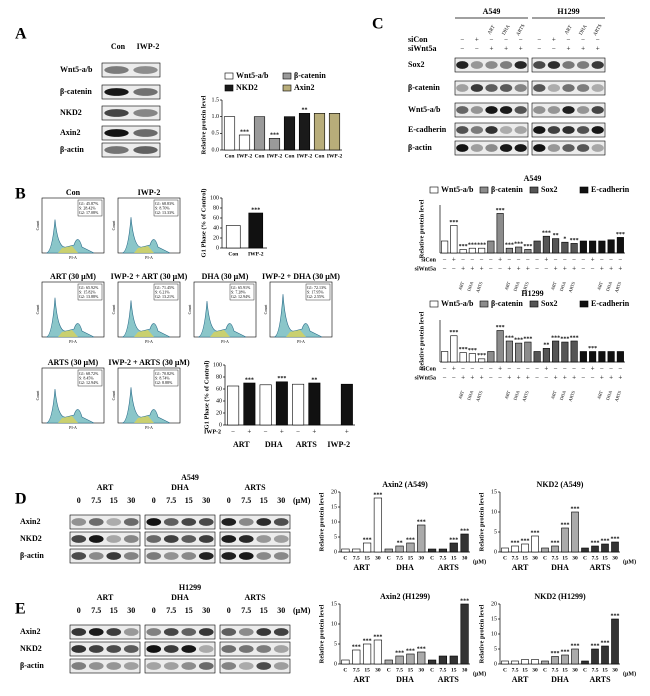  What do you see at coordinates (265, 309) in the screenshot?
I see `flow-ylabel: Count` at bounding box center [265, 309].